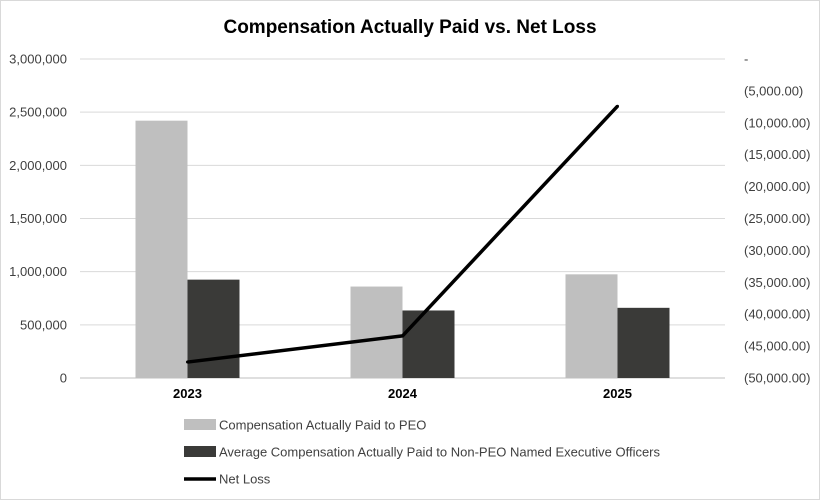 This screenshot has width=820, height=500. I want to click on y-right-tick-label: -, so click(746, 59).